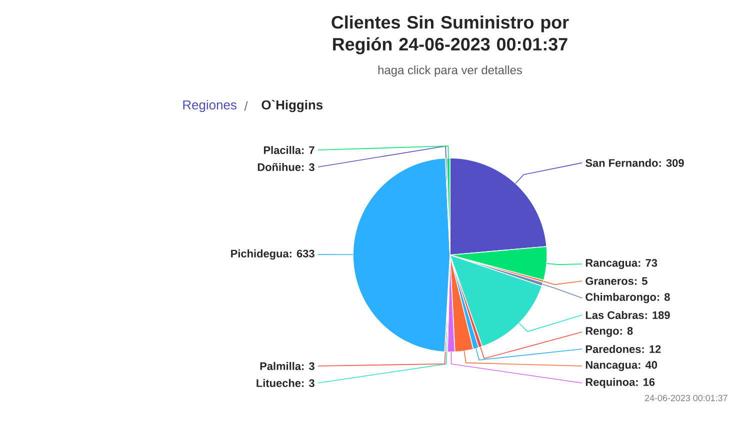 This screenshot has width=737, height=429. Describe the element at coordinates (645, 382) in the screenshot. I see `data-label: : 16` at that location.